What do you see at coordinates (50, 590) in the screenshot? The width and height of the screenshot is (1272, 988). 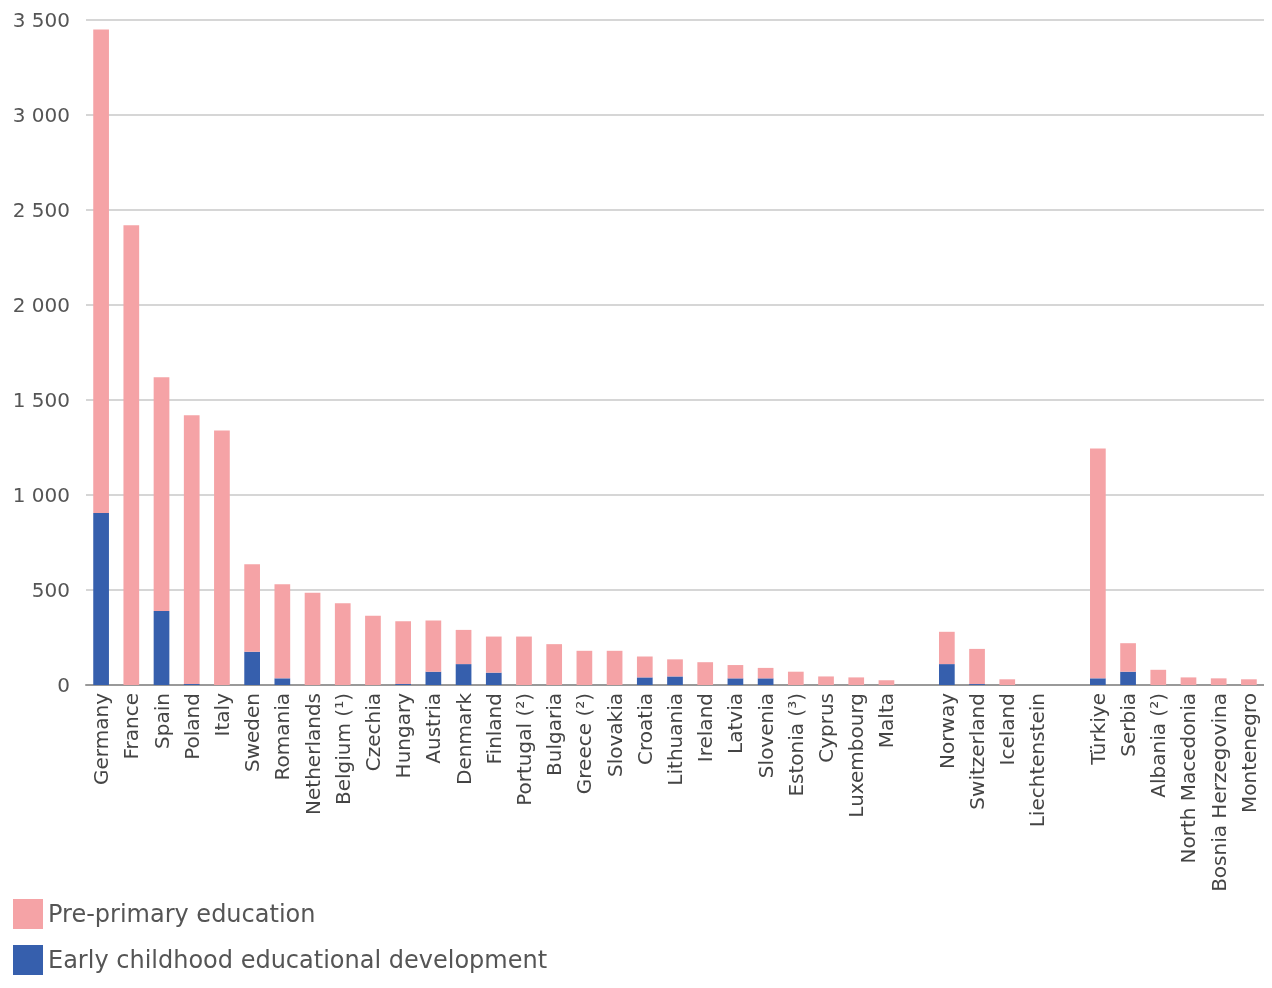 I see `y-tick-label: 500` at bounding box center [50, 590].